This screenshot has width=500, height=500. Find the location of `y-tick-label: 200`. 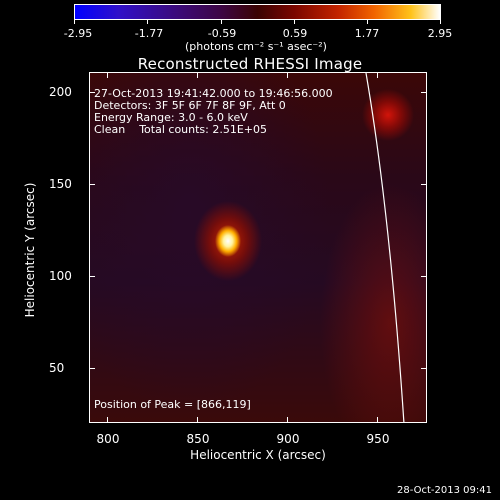

y-tick-label: 200 is located at coordinates (60, 92).